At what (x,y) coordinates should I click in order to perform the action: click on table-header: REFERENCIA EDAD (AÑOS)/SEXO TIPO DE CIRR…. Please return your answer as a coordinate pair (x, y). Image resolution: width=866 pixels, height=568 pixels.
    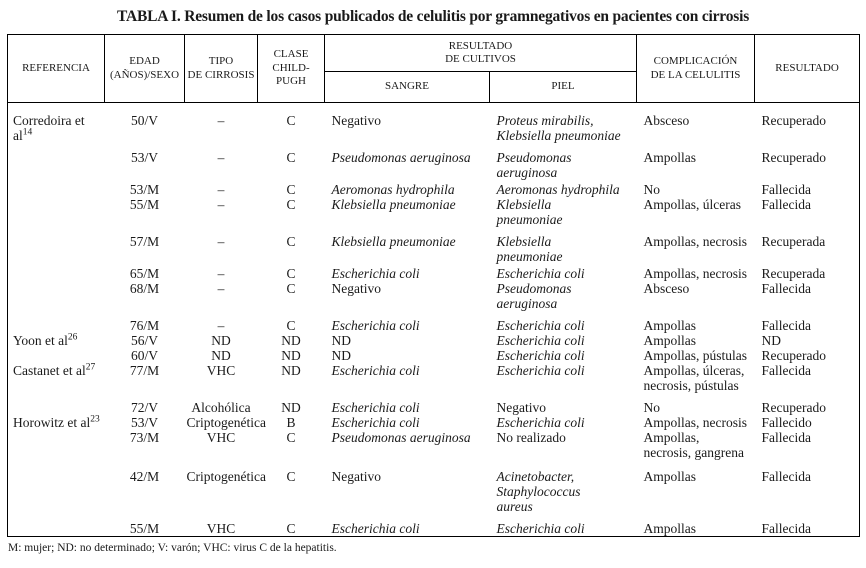
    Looking at the image, I should click on (434, 68).